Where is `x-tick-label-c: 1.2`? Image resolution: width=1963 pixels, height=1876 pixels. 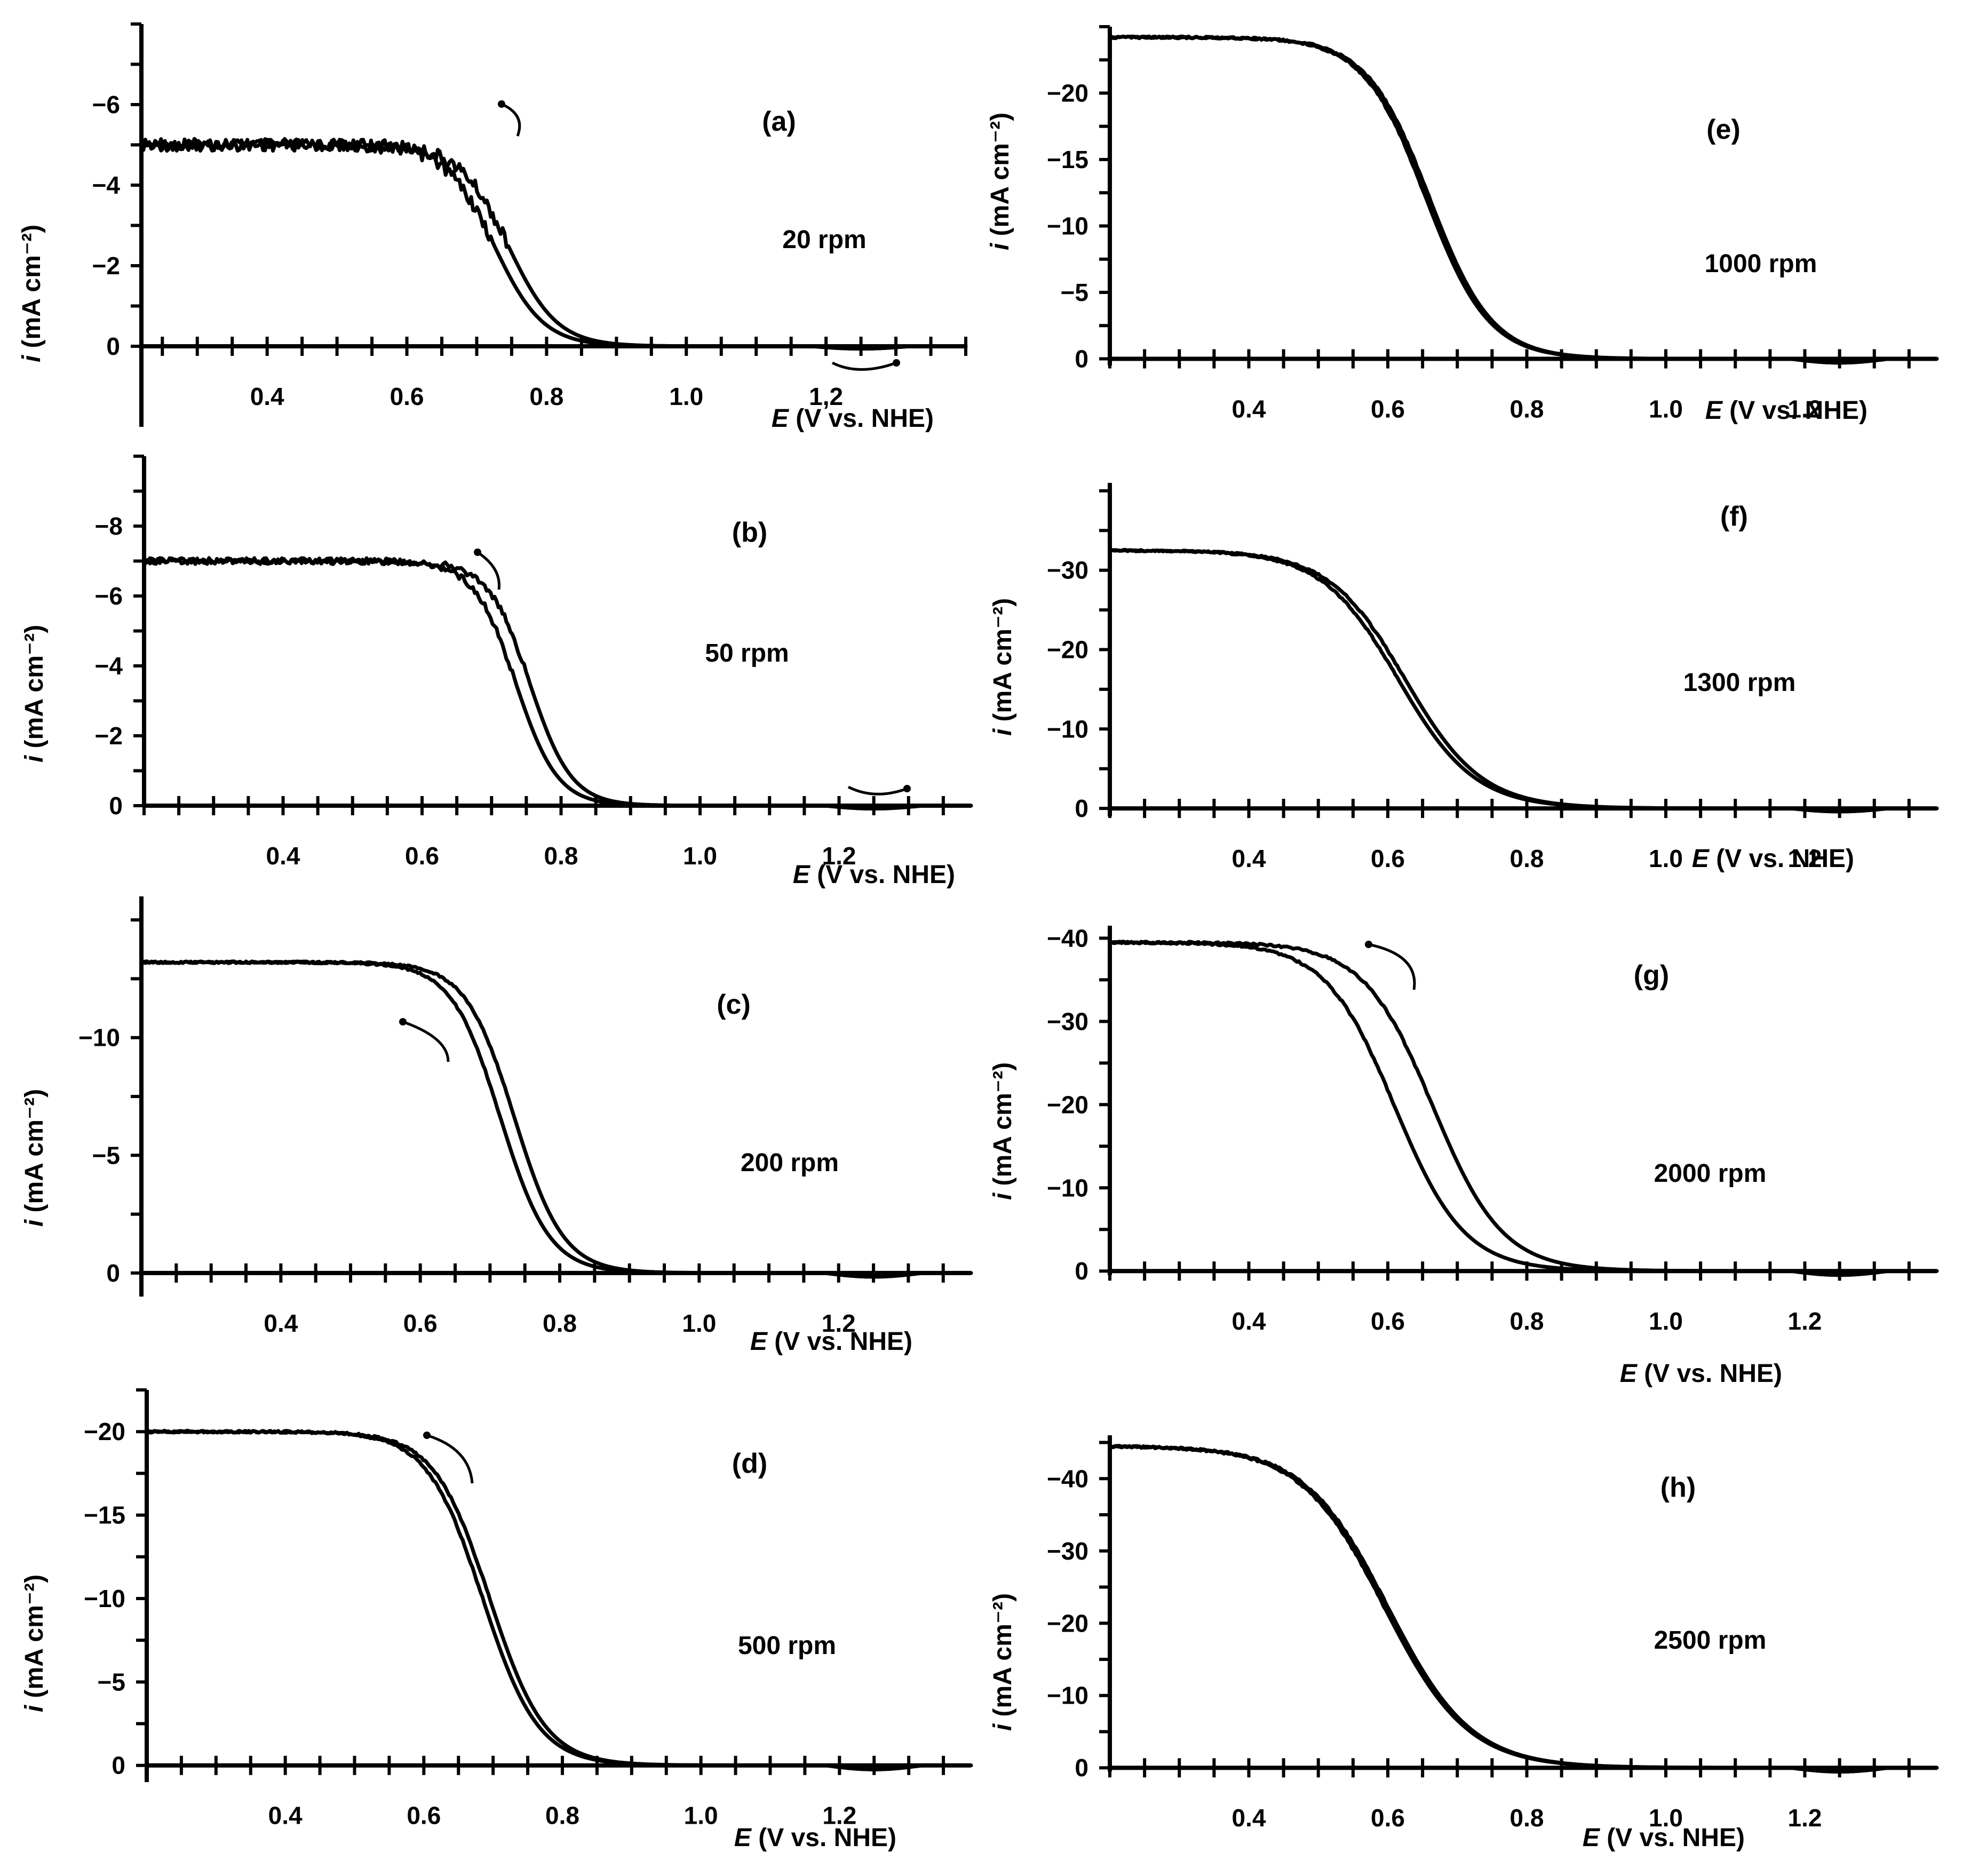 x-tick-label-c: 1.2 is located at coordinates (839, 1323).